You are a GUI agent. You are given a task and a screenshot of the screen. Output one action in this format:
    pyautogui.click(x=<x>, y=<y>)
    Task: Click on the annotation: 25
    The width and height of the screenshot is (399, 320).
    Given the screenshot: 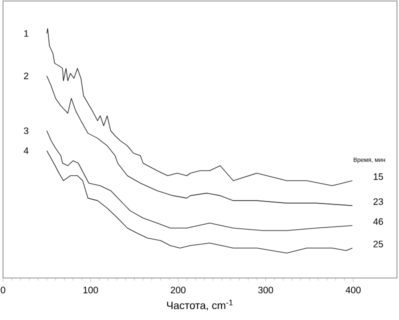 What is the action you would take?
    pyautogui.click(x=379, y=244)
    